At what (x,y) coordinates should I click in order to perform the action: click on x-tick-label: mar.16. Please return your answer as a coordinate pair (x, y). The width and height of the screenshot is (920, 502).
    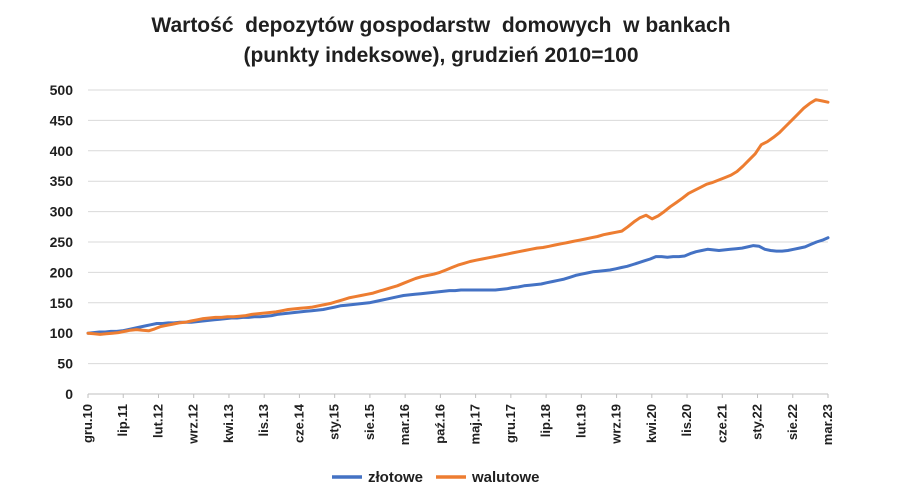
    Looking at the image, I should click on (404, 424).